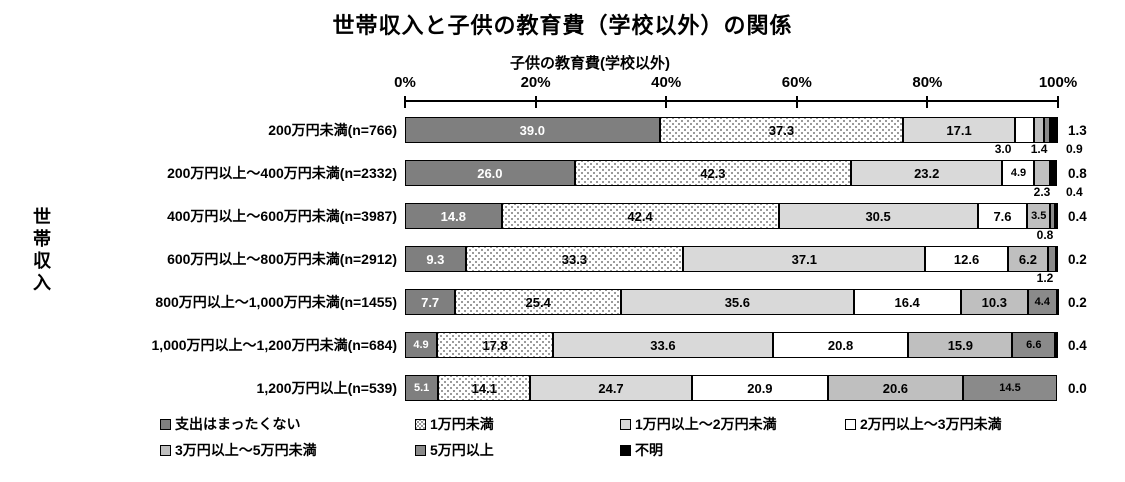 The height and width of the screenshot is (482, 1125). I want to click on segment-value: 37.1, so click(804, 259).